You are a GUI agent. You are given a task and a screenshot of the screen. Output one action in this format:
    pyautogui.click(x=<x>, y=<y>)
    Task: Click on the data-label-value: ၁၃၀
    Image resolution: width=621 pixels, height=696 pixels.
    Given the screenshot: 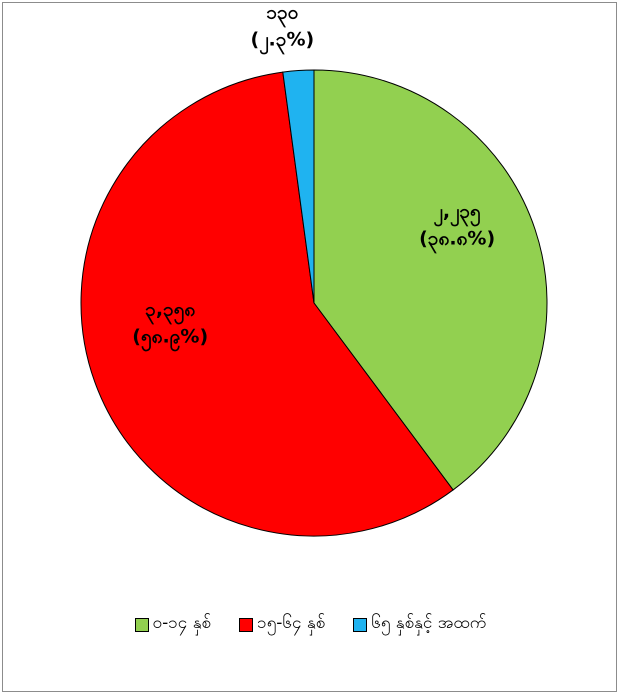 What is the action you would take?
    pyautogui.click(x=282, y=15)
    